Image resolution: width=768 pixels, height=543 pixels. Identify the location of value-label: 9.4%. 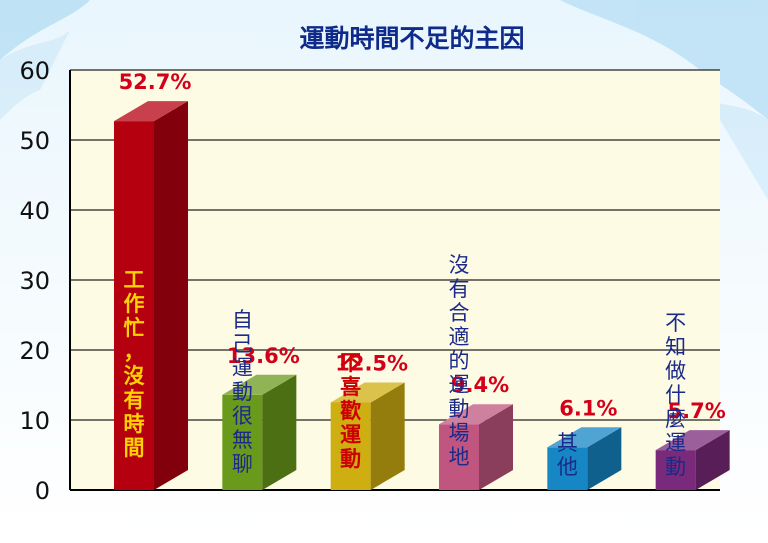
(480, 385).